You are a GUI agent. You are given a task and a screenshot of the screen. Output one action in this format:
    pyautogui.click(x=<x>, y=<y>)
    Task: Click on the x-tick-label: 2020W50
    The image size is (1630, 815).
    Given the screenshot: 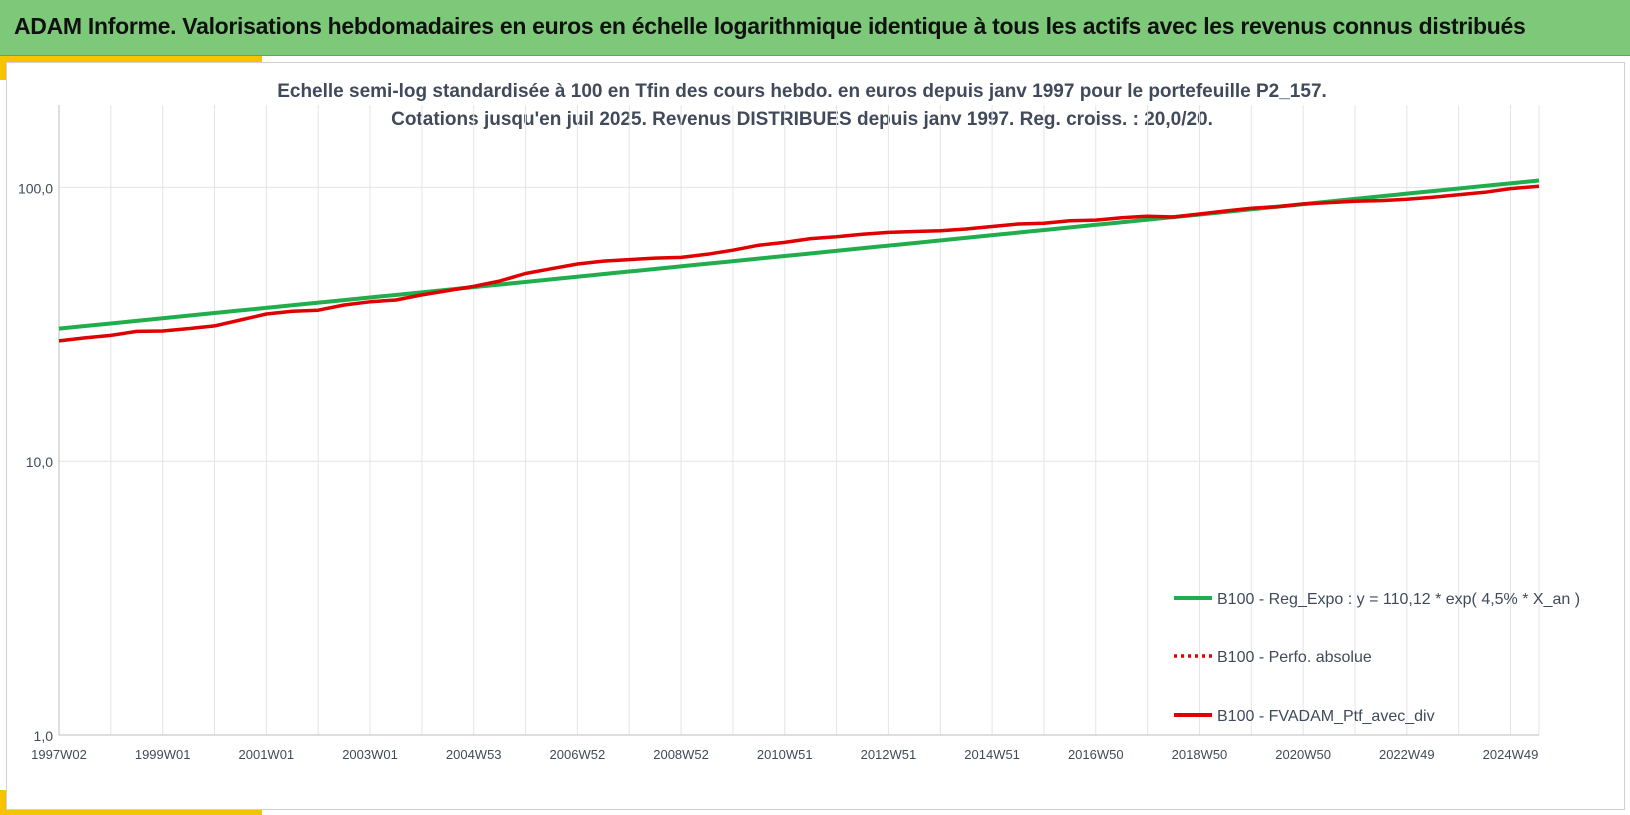 What is the action you would take?
    pyautogui.click(x=1303, y=754)
    